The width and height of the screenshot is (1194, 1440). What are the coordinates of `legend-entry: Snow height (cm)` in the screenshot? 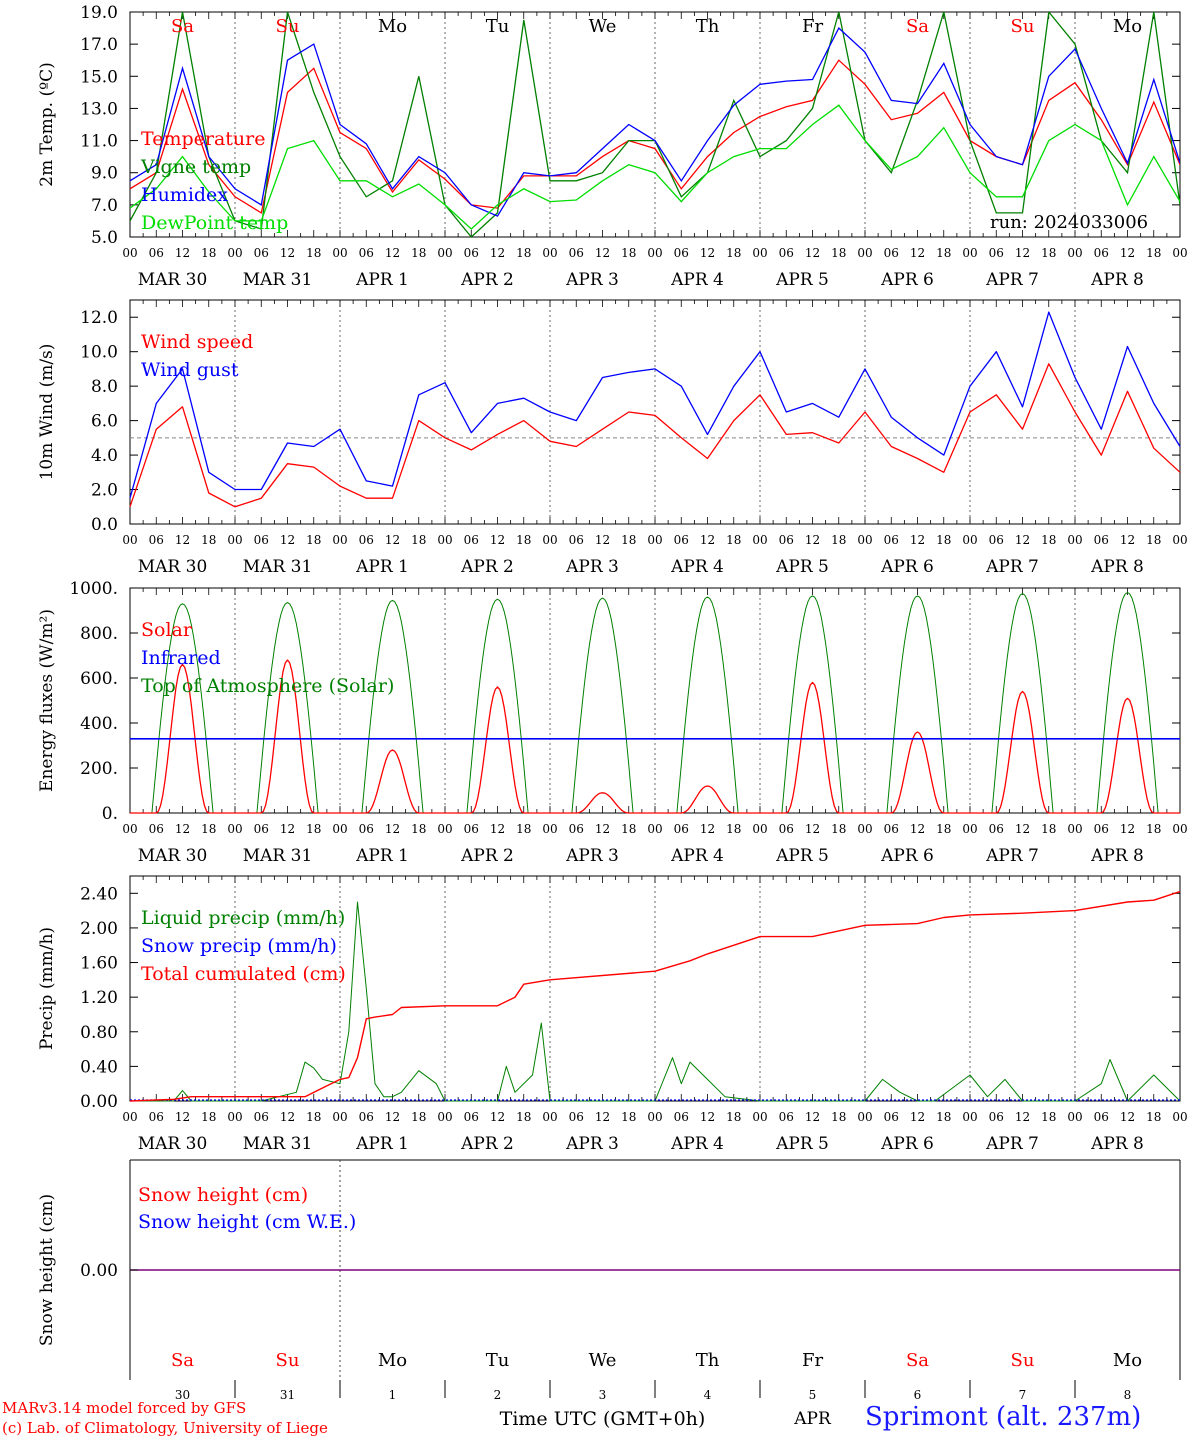 It's located at (223, 1195).